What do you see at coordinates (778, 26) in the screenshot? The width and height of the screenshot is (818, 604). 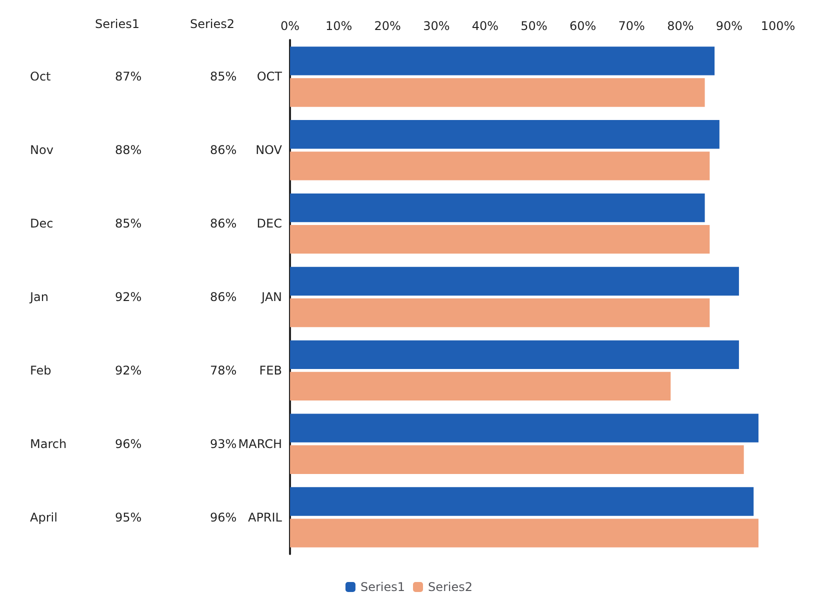 I see `x-tick-label: 100%` at bounding box center [778, 26].